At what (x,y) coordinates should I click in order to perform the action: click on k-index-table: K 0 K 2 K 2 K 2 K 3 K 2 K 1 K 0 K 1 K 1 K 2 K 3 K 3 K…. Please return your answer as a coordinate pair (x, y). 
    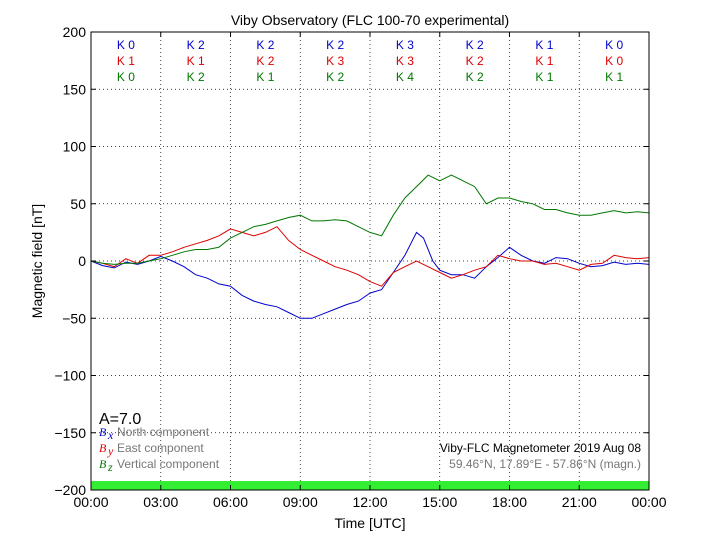
    Looking at the image, I should click on (370, 61).